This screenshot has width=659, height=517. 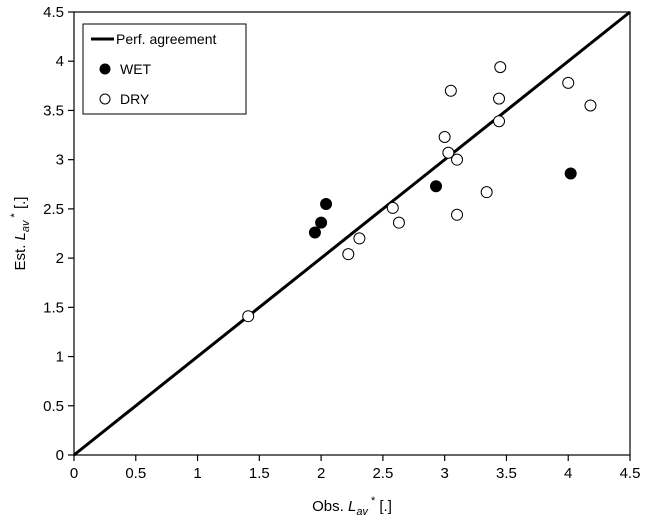 What do you see at coordinates (53, 307) in the screenshot?
I see `y-tick-label: 1.5` at bounding box center [53, 307].